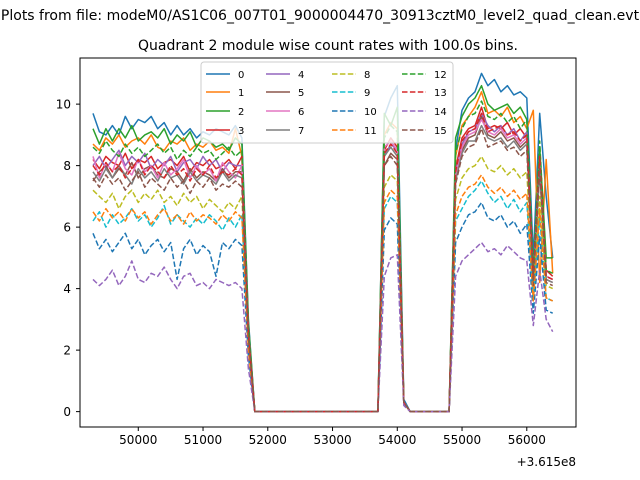 The width and height of the screenshot is (640, 480). Describe the element at coordinates (546, 462) in the screenshot. I see `x-offset-label: +3.615e8` at that location.